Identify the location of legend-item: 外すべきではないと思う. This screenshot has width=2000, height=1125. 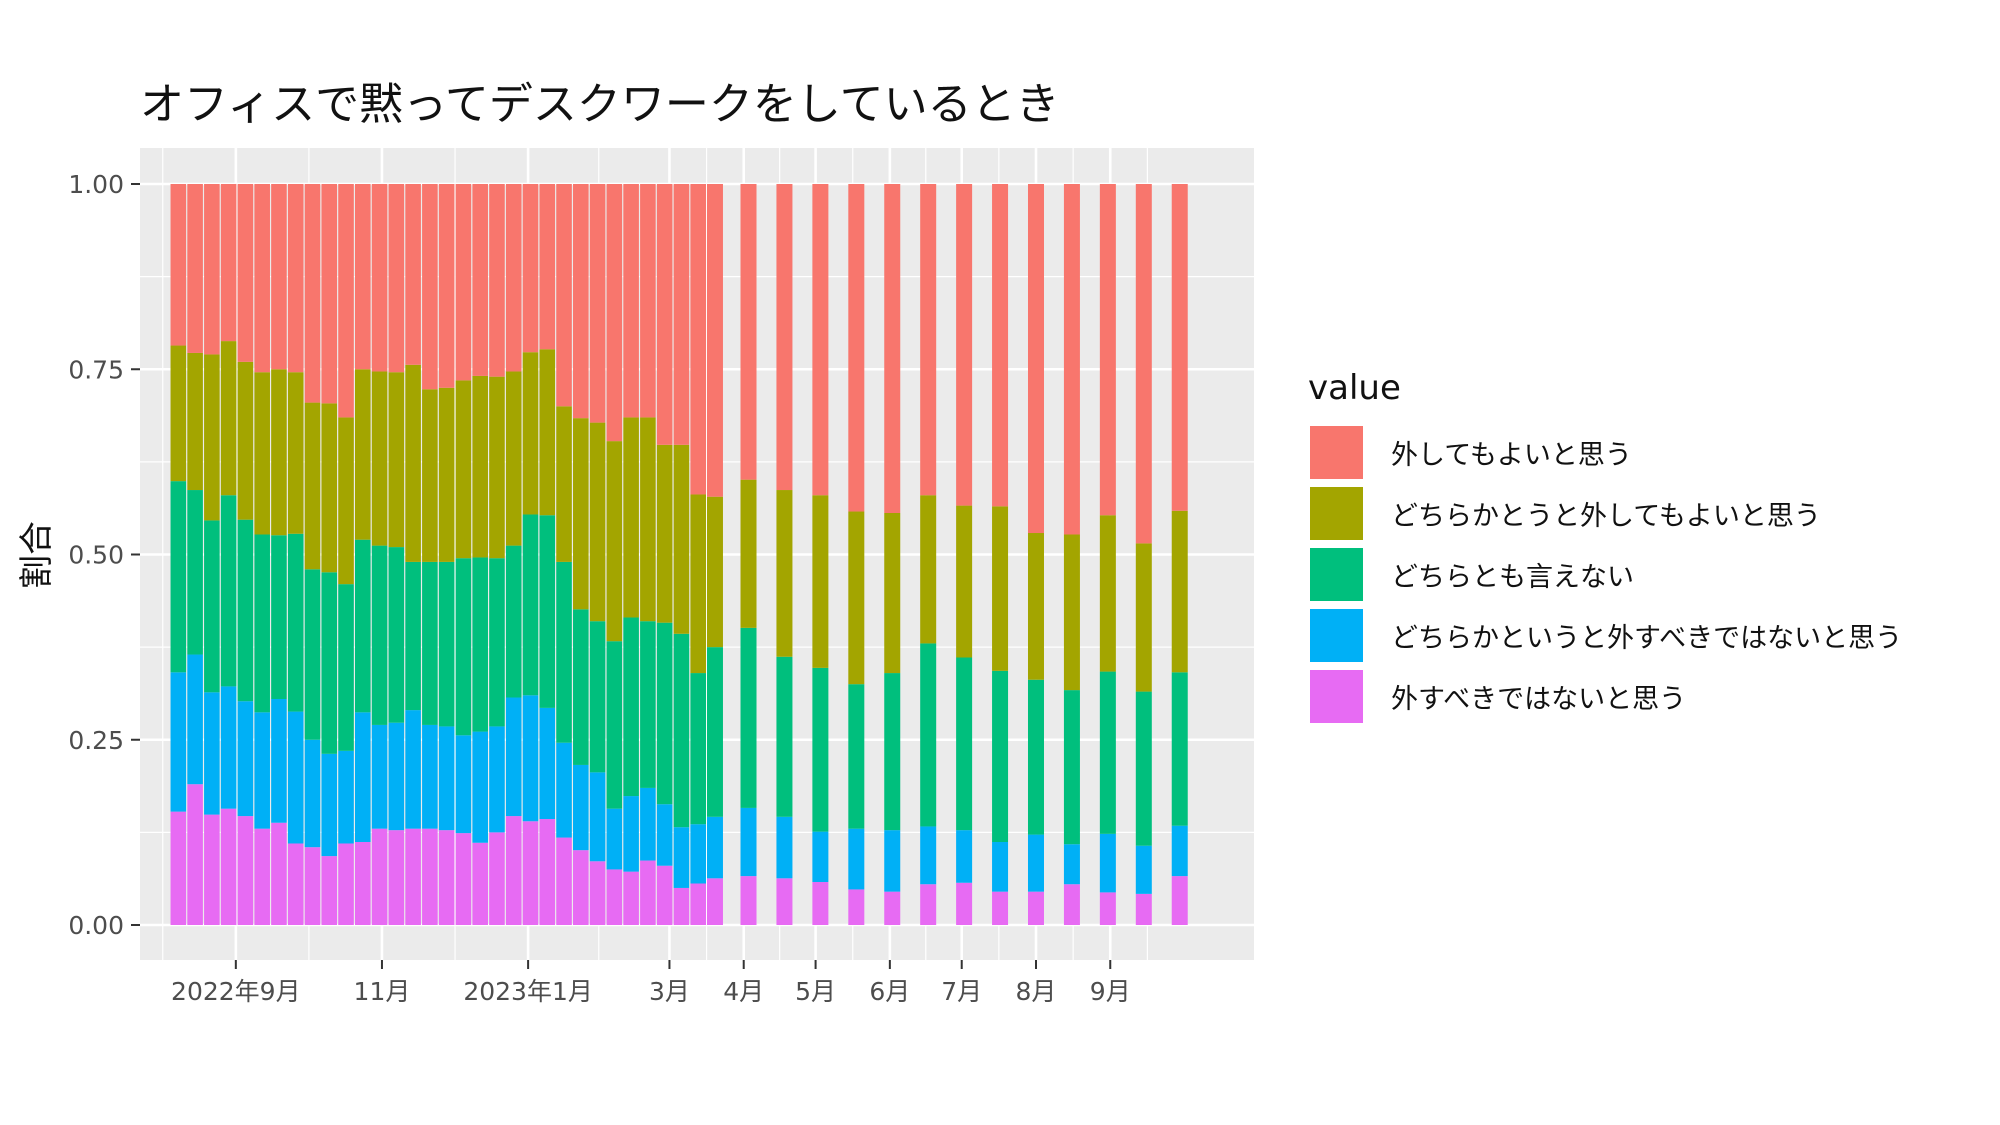
(1605, 696).